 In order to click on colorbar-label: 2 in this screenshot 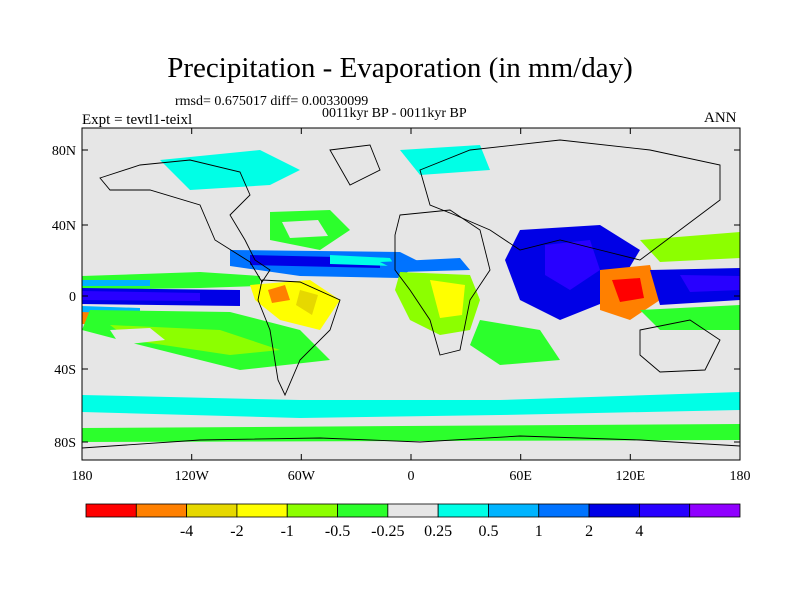, I will do `click(589, 531)`.